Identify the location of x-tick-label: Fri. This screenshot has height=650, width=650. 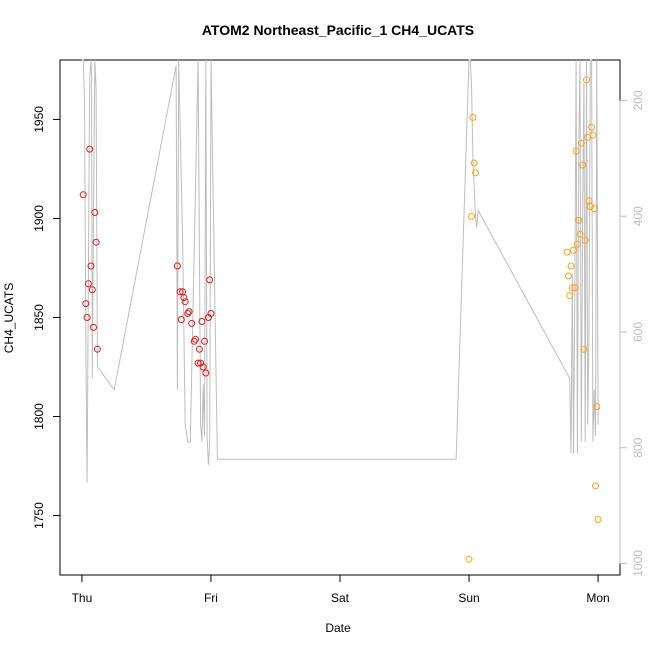
(211, 598).